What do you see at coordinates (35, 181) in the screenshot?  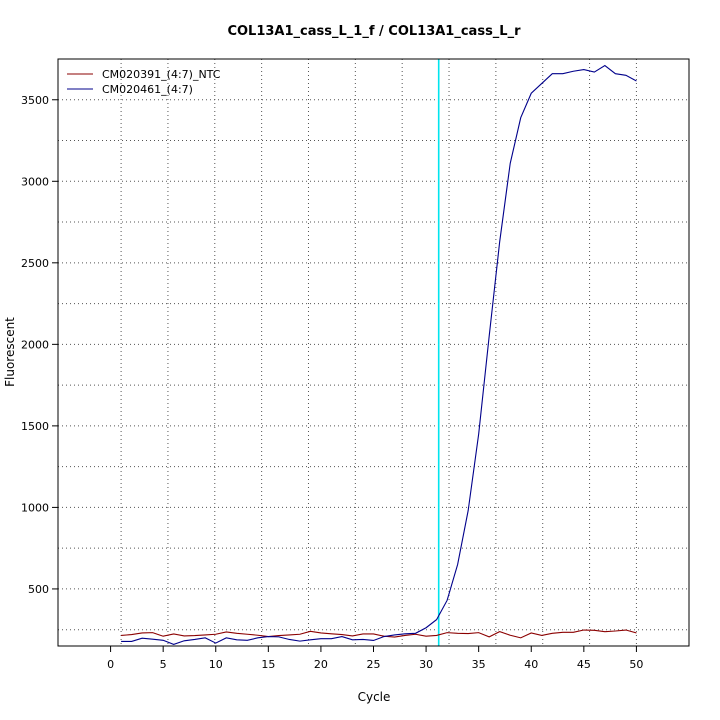 I see `y-tick-label: 3000` at bounding box center [35, 181].